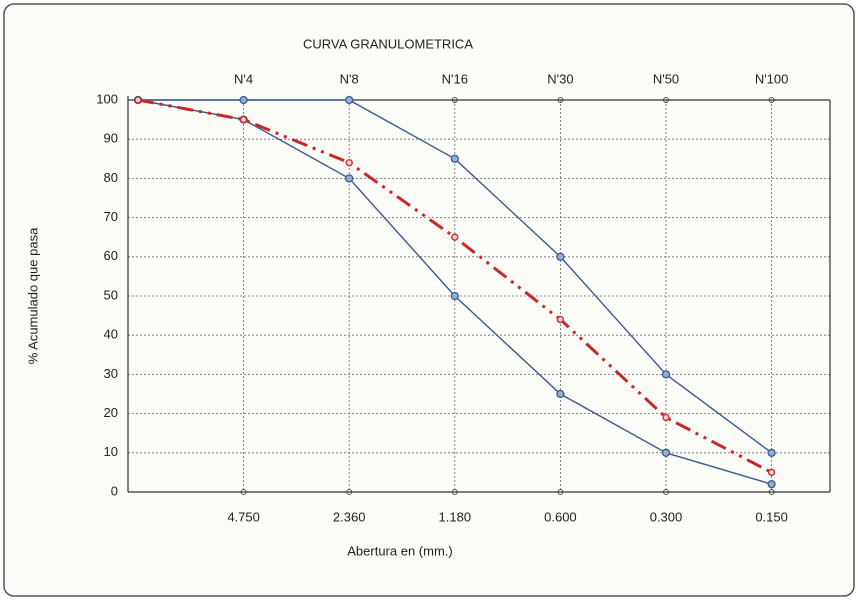 The image size is (858, 603). Describe the element at coordinates (243, 78) in the screenshot. I see `top-tick-label: N'4` at that location.